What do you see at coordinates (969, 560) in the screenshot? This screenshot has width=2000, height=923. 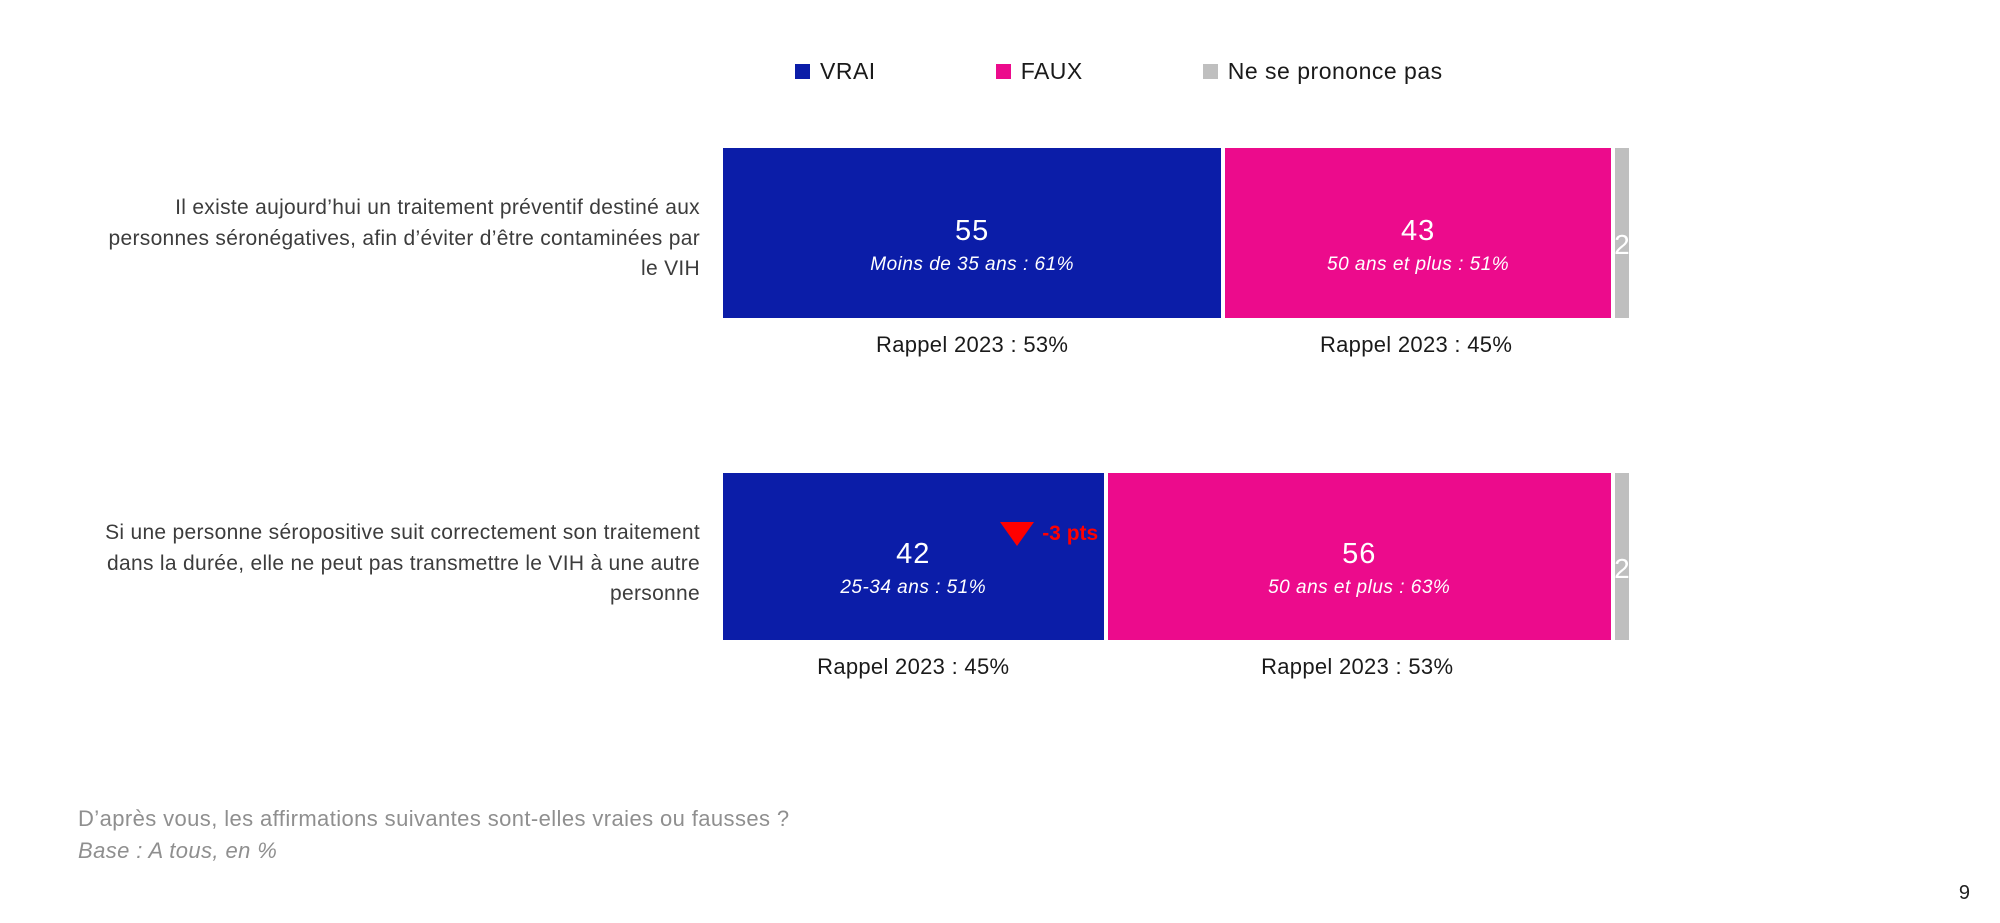 I see `segment-content: 42 -3 pts 25-34 ans : 51%` at bounding box center [969, 560].